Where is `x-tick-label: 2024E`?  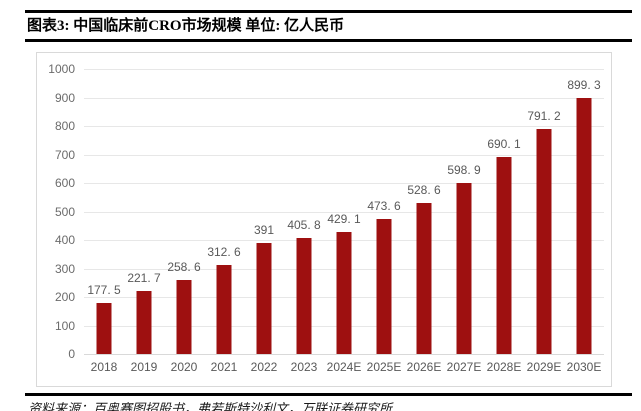
x-tick-label: 2024E is located at coordinates (344, 367).